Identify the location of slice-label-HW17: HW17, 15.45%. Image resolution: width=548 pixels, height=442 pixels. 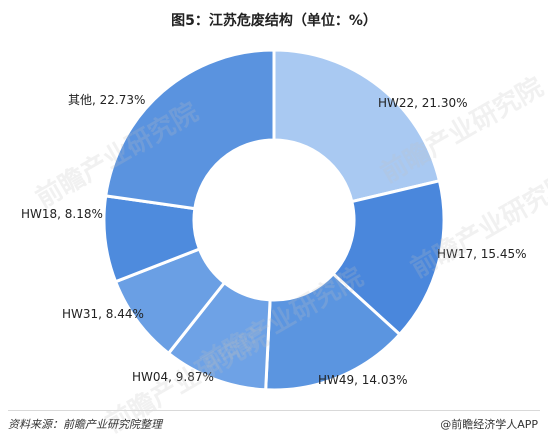
(482, 254).